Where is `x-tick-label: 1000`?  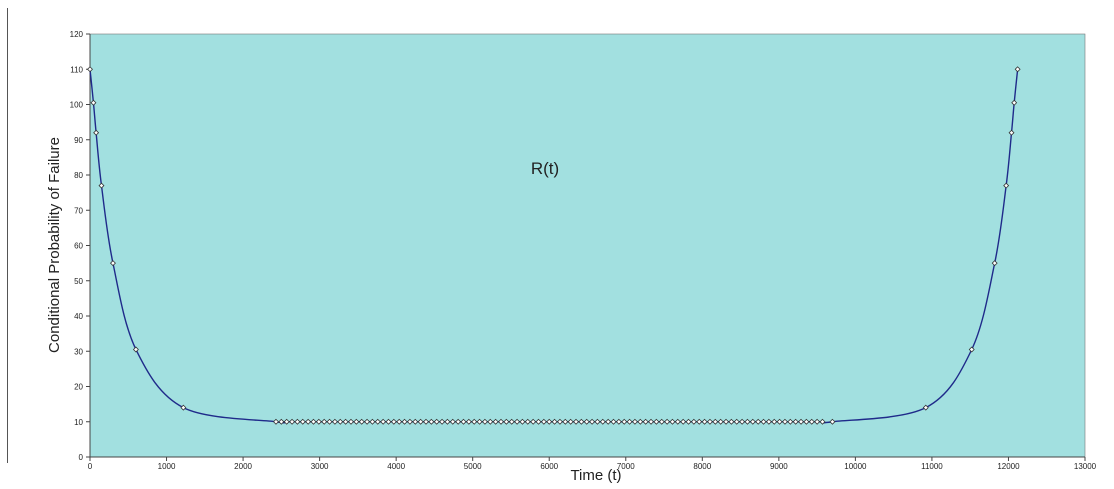
x-tick-label: 1000 is located at coordinates (167, 466).